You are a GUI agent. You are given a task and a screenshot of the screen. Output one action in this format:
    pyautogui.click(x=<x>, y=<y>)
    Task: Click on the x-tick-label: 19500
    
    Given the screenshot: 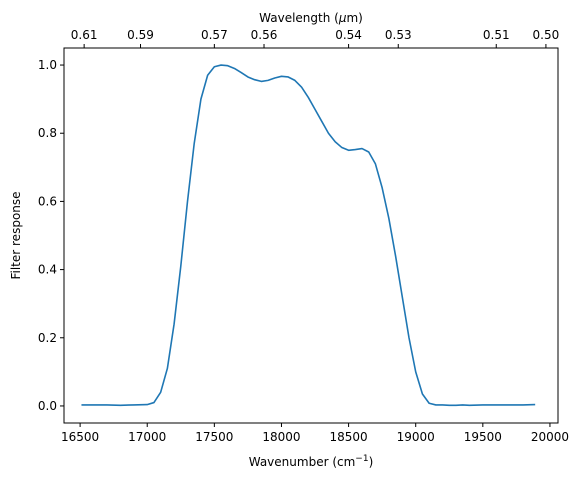 What is the action you would take?
    pyautogui.click(x=483, y=437)
    